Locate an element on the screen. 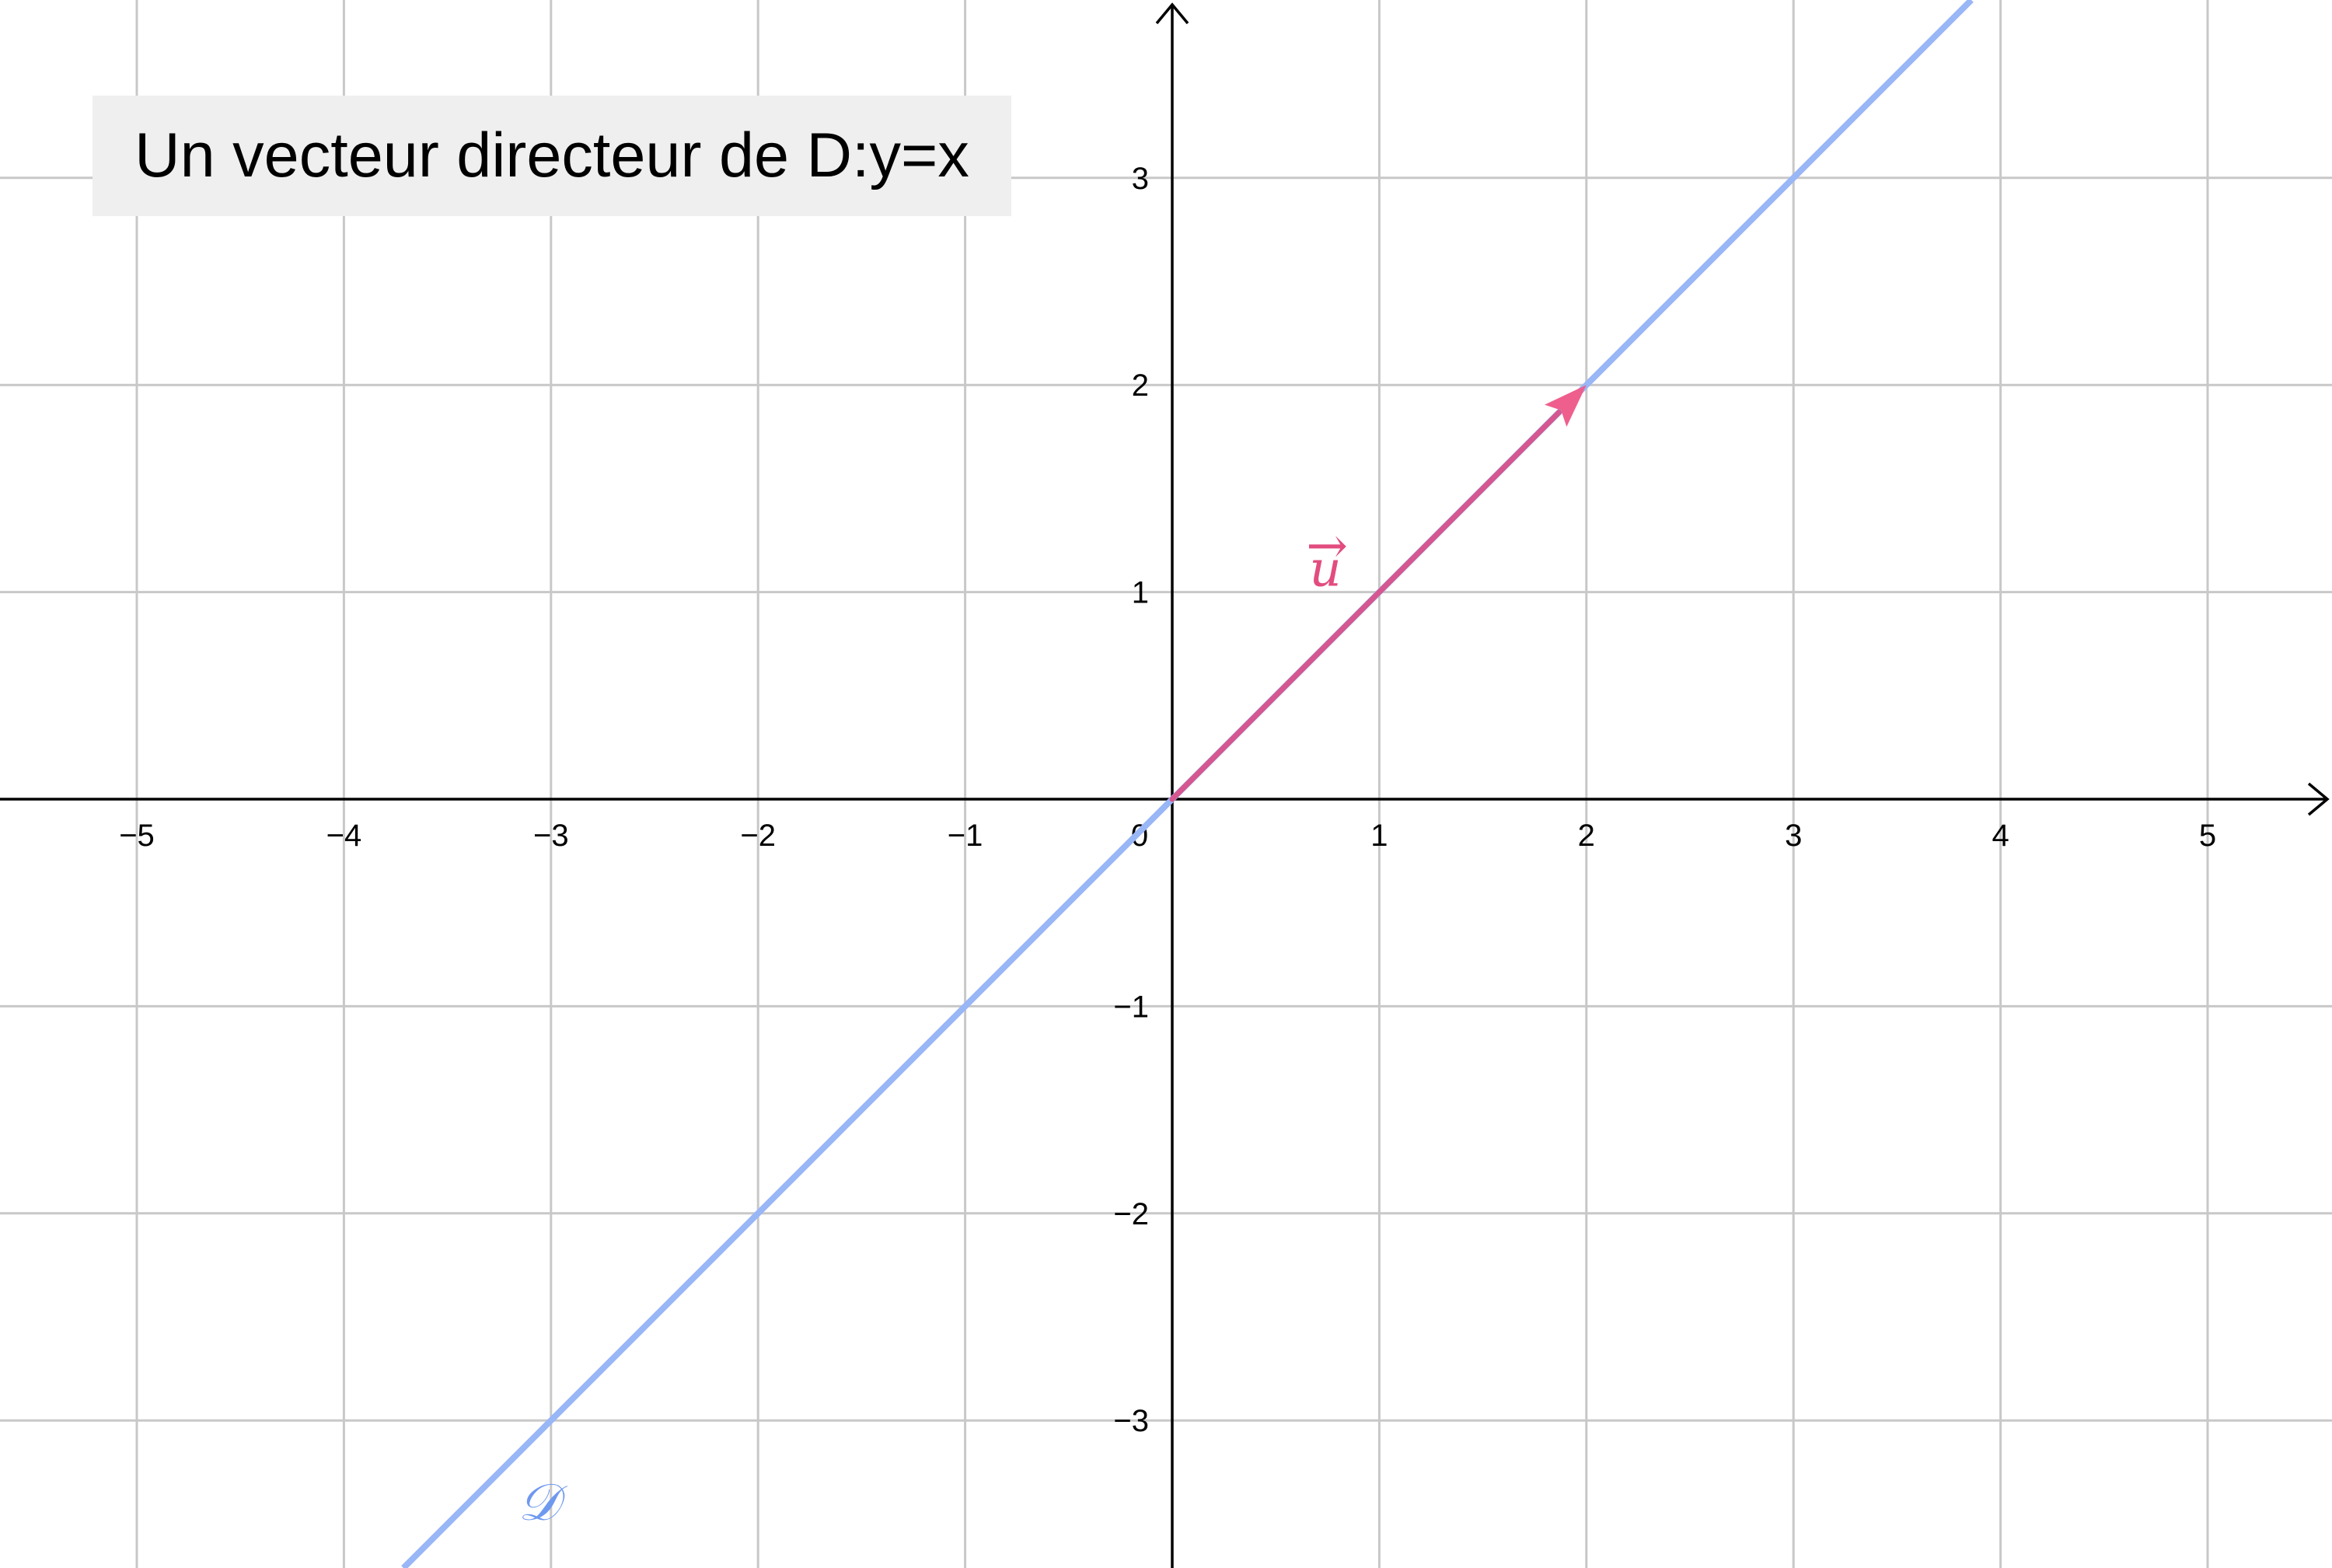 This screenshot has height=1568, width=2332. vector-u-label: u is located at coordinates (1326, 570).